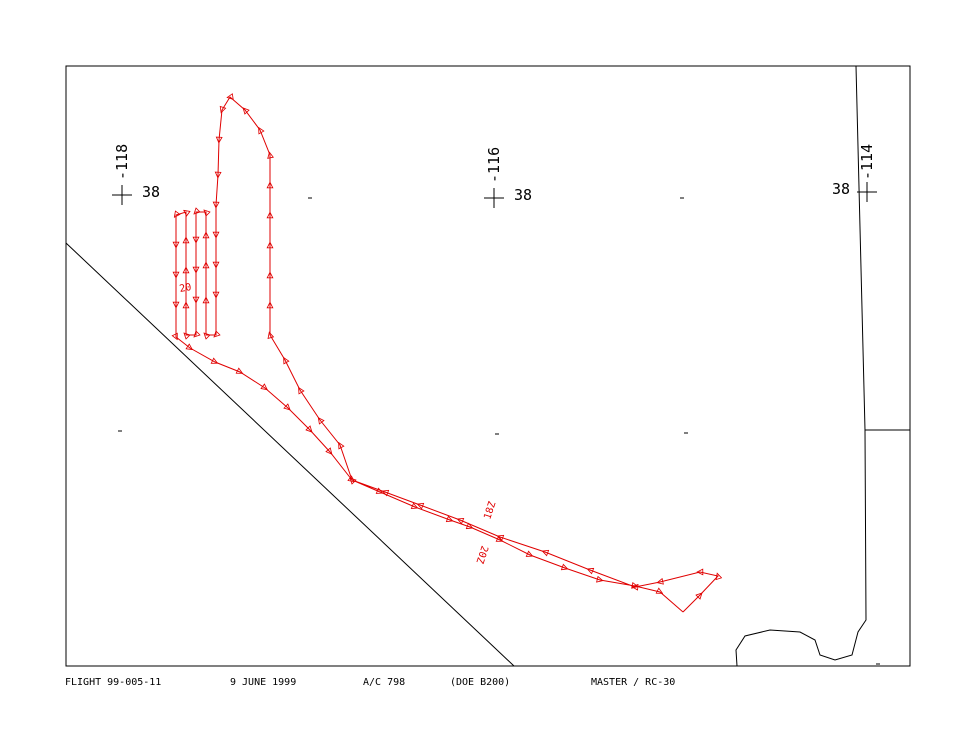 The height and width of the screenshot is (754, 976). What do you see at coordinates (263, 682) in the screenshot?
I see `footer-date: 9 JUNE 1999` at bounding box center [263, 682].